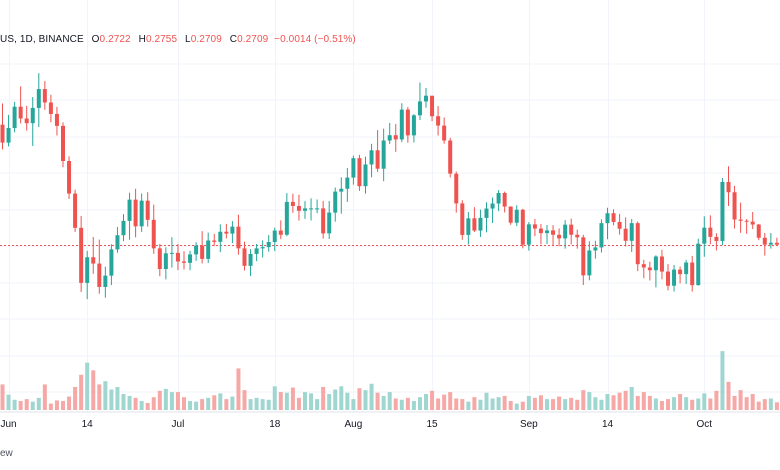 This screenshot has height=470, width=780. Describe the element at coordinates (178, 424) in the screenshot. I see `x-tick-label: Jul` at that location.